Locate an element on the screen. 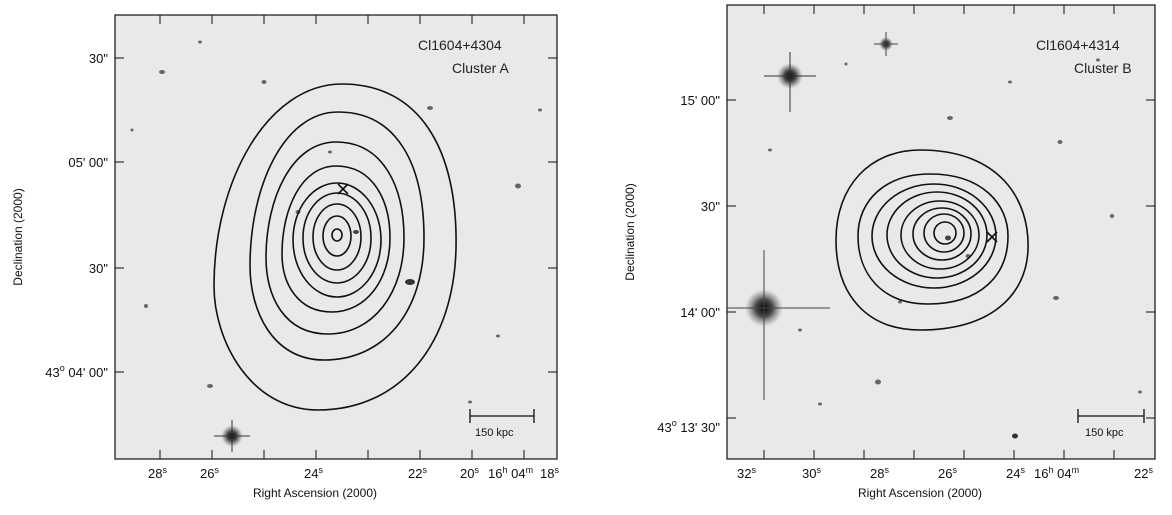  panel-a-xtick-label: 22s is located at coordinates (417, 473).